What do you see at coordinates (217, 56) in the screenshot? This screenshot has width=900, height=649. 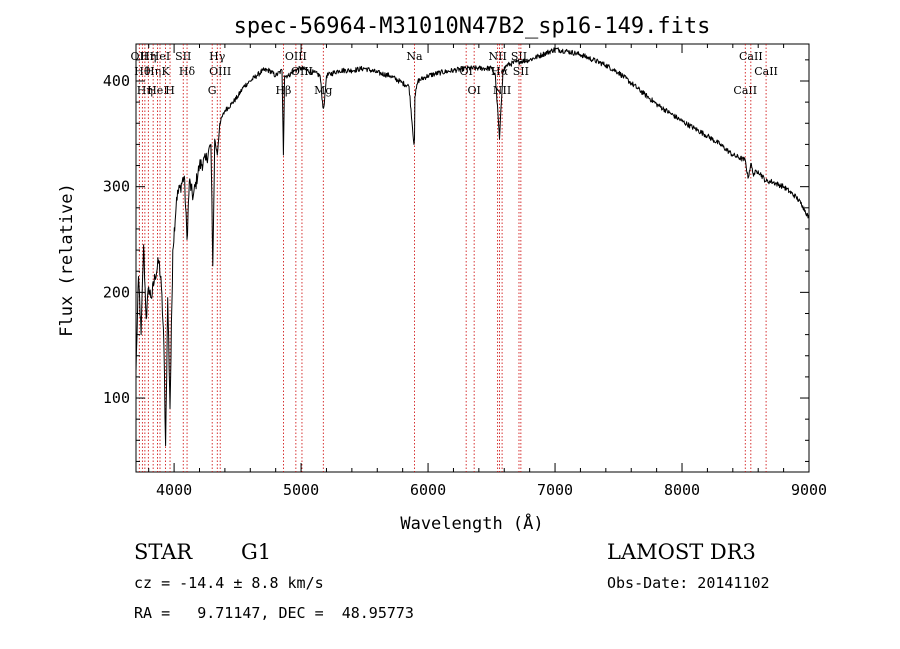 I see `line-marker-label: Hγ` at bounding box center [217, 56].